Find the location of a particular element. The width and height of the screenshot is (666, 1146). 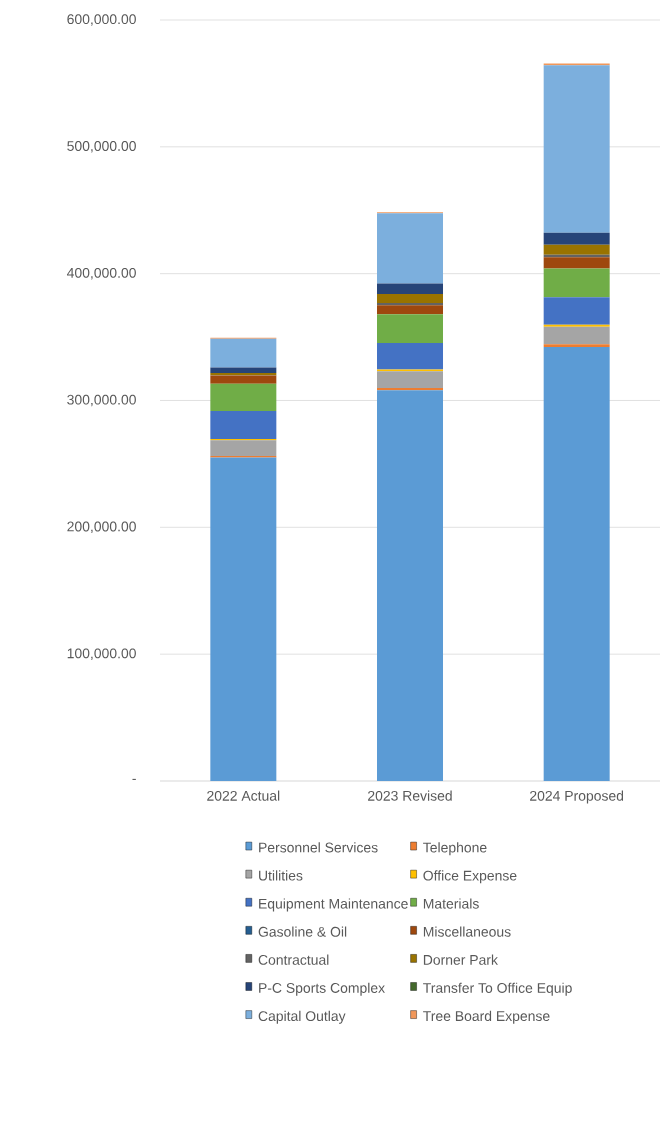

x-tick-label: 2023 Revised is located at coordinates (410, 795).